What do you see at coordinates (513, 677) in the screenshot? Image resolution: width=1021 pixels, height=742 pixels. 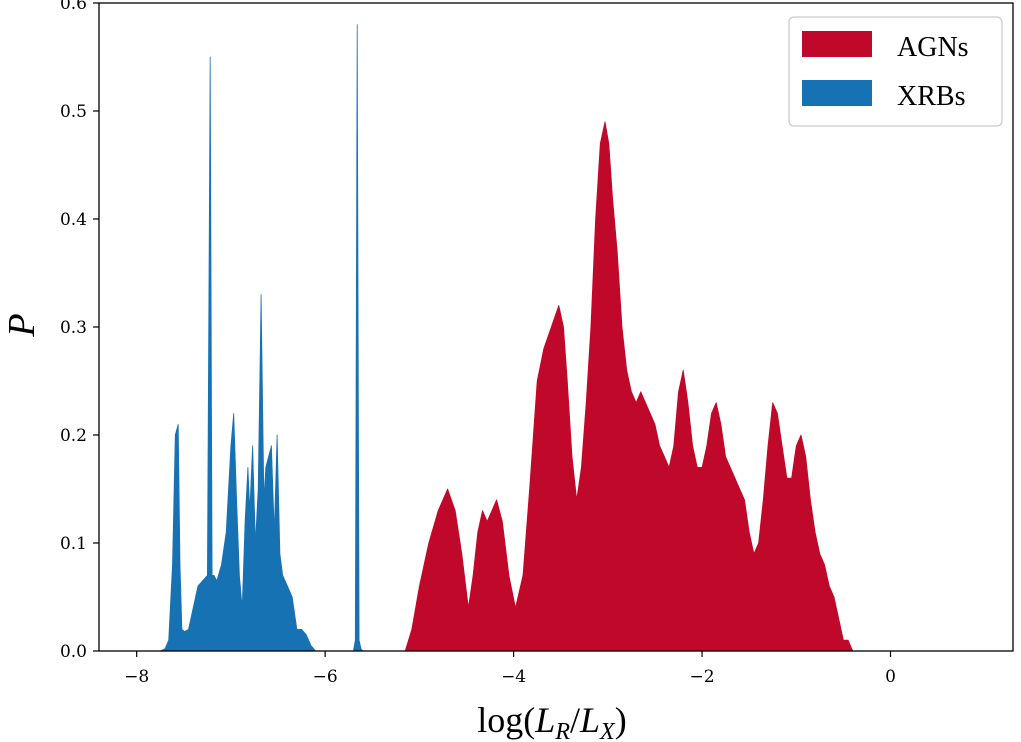 I see `x-tick-label: −4` at bounding box center [513, 677].